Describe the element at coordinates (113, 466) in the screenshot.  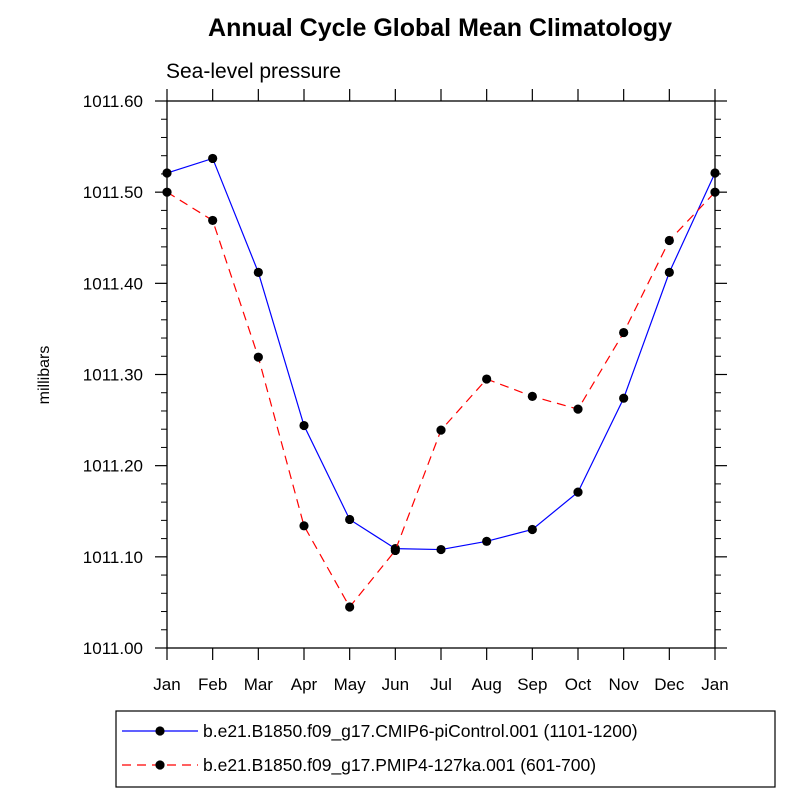
I see `y-tick-label: 1011.20` at that location.